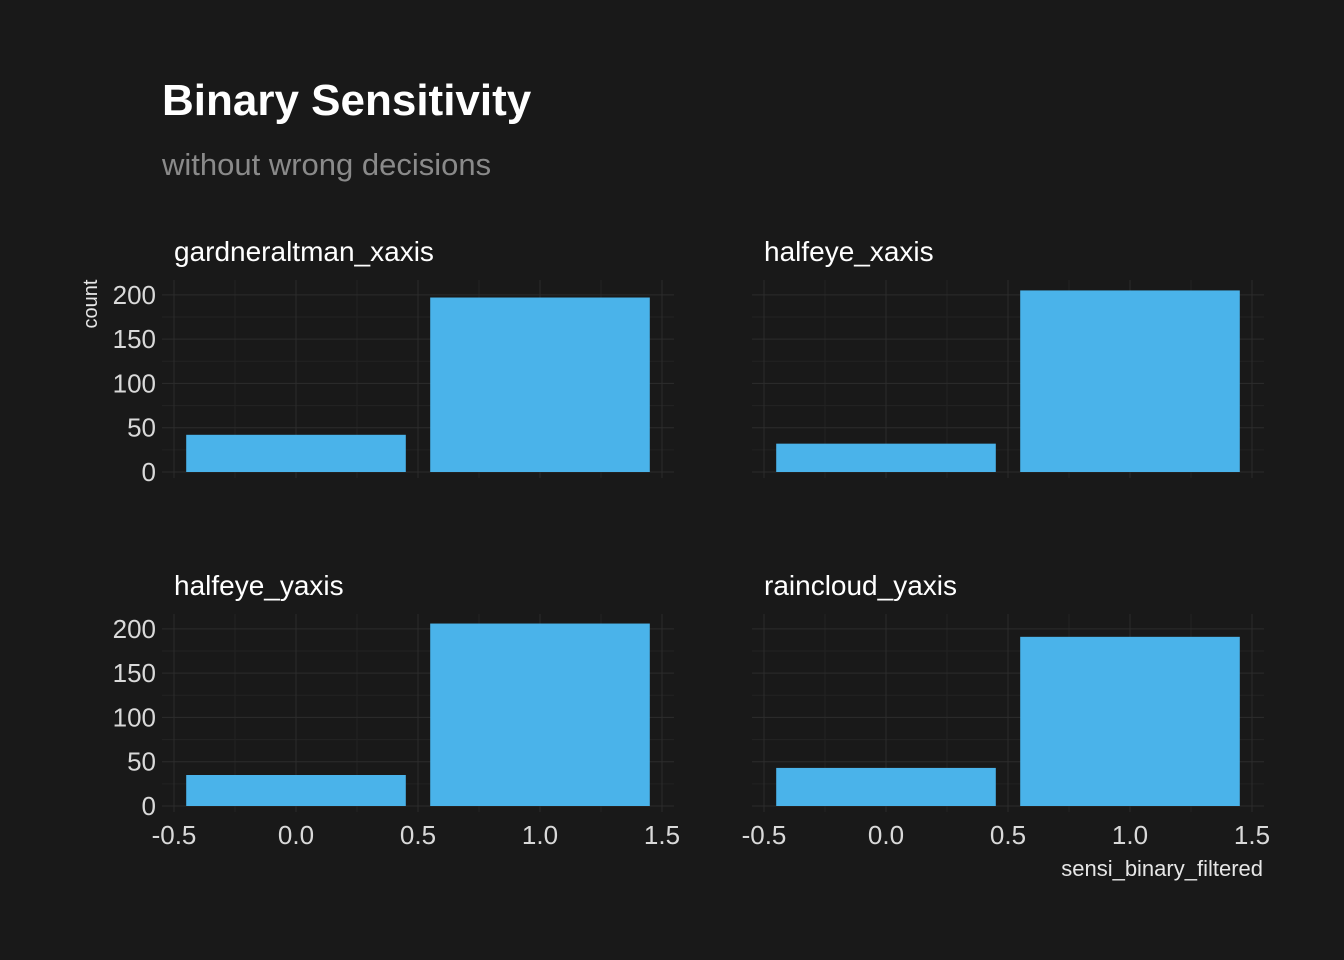 This screenshot has width=1344, height=960. Describe the element at coordinates (1006, 710) in the screenshot. I see `facet-panel: raincloud_yaxis -0.5 0.0 0.5 1.0 1.5` at that location.